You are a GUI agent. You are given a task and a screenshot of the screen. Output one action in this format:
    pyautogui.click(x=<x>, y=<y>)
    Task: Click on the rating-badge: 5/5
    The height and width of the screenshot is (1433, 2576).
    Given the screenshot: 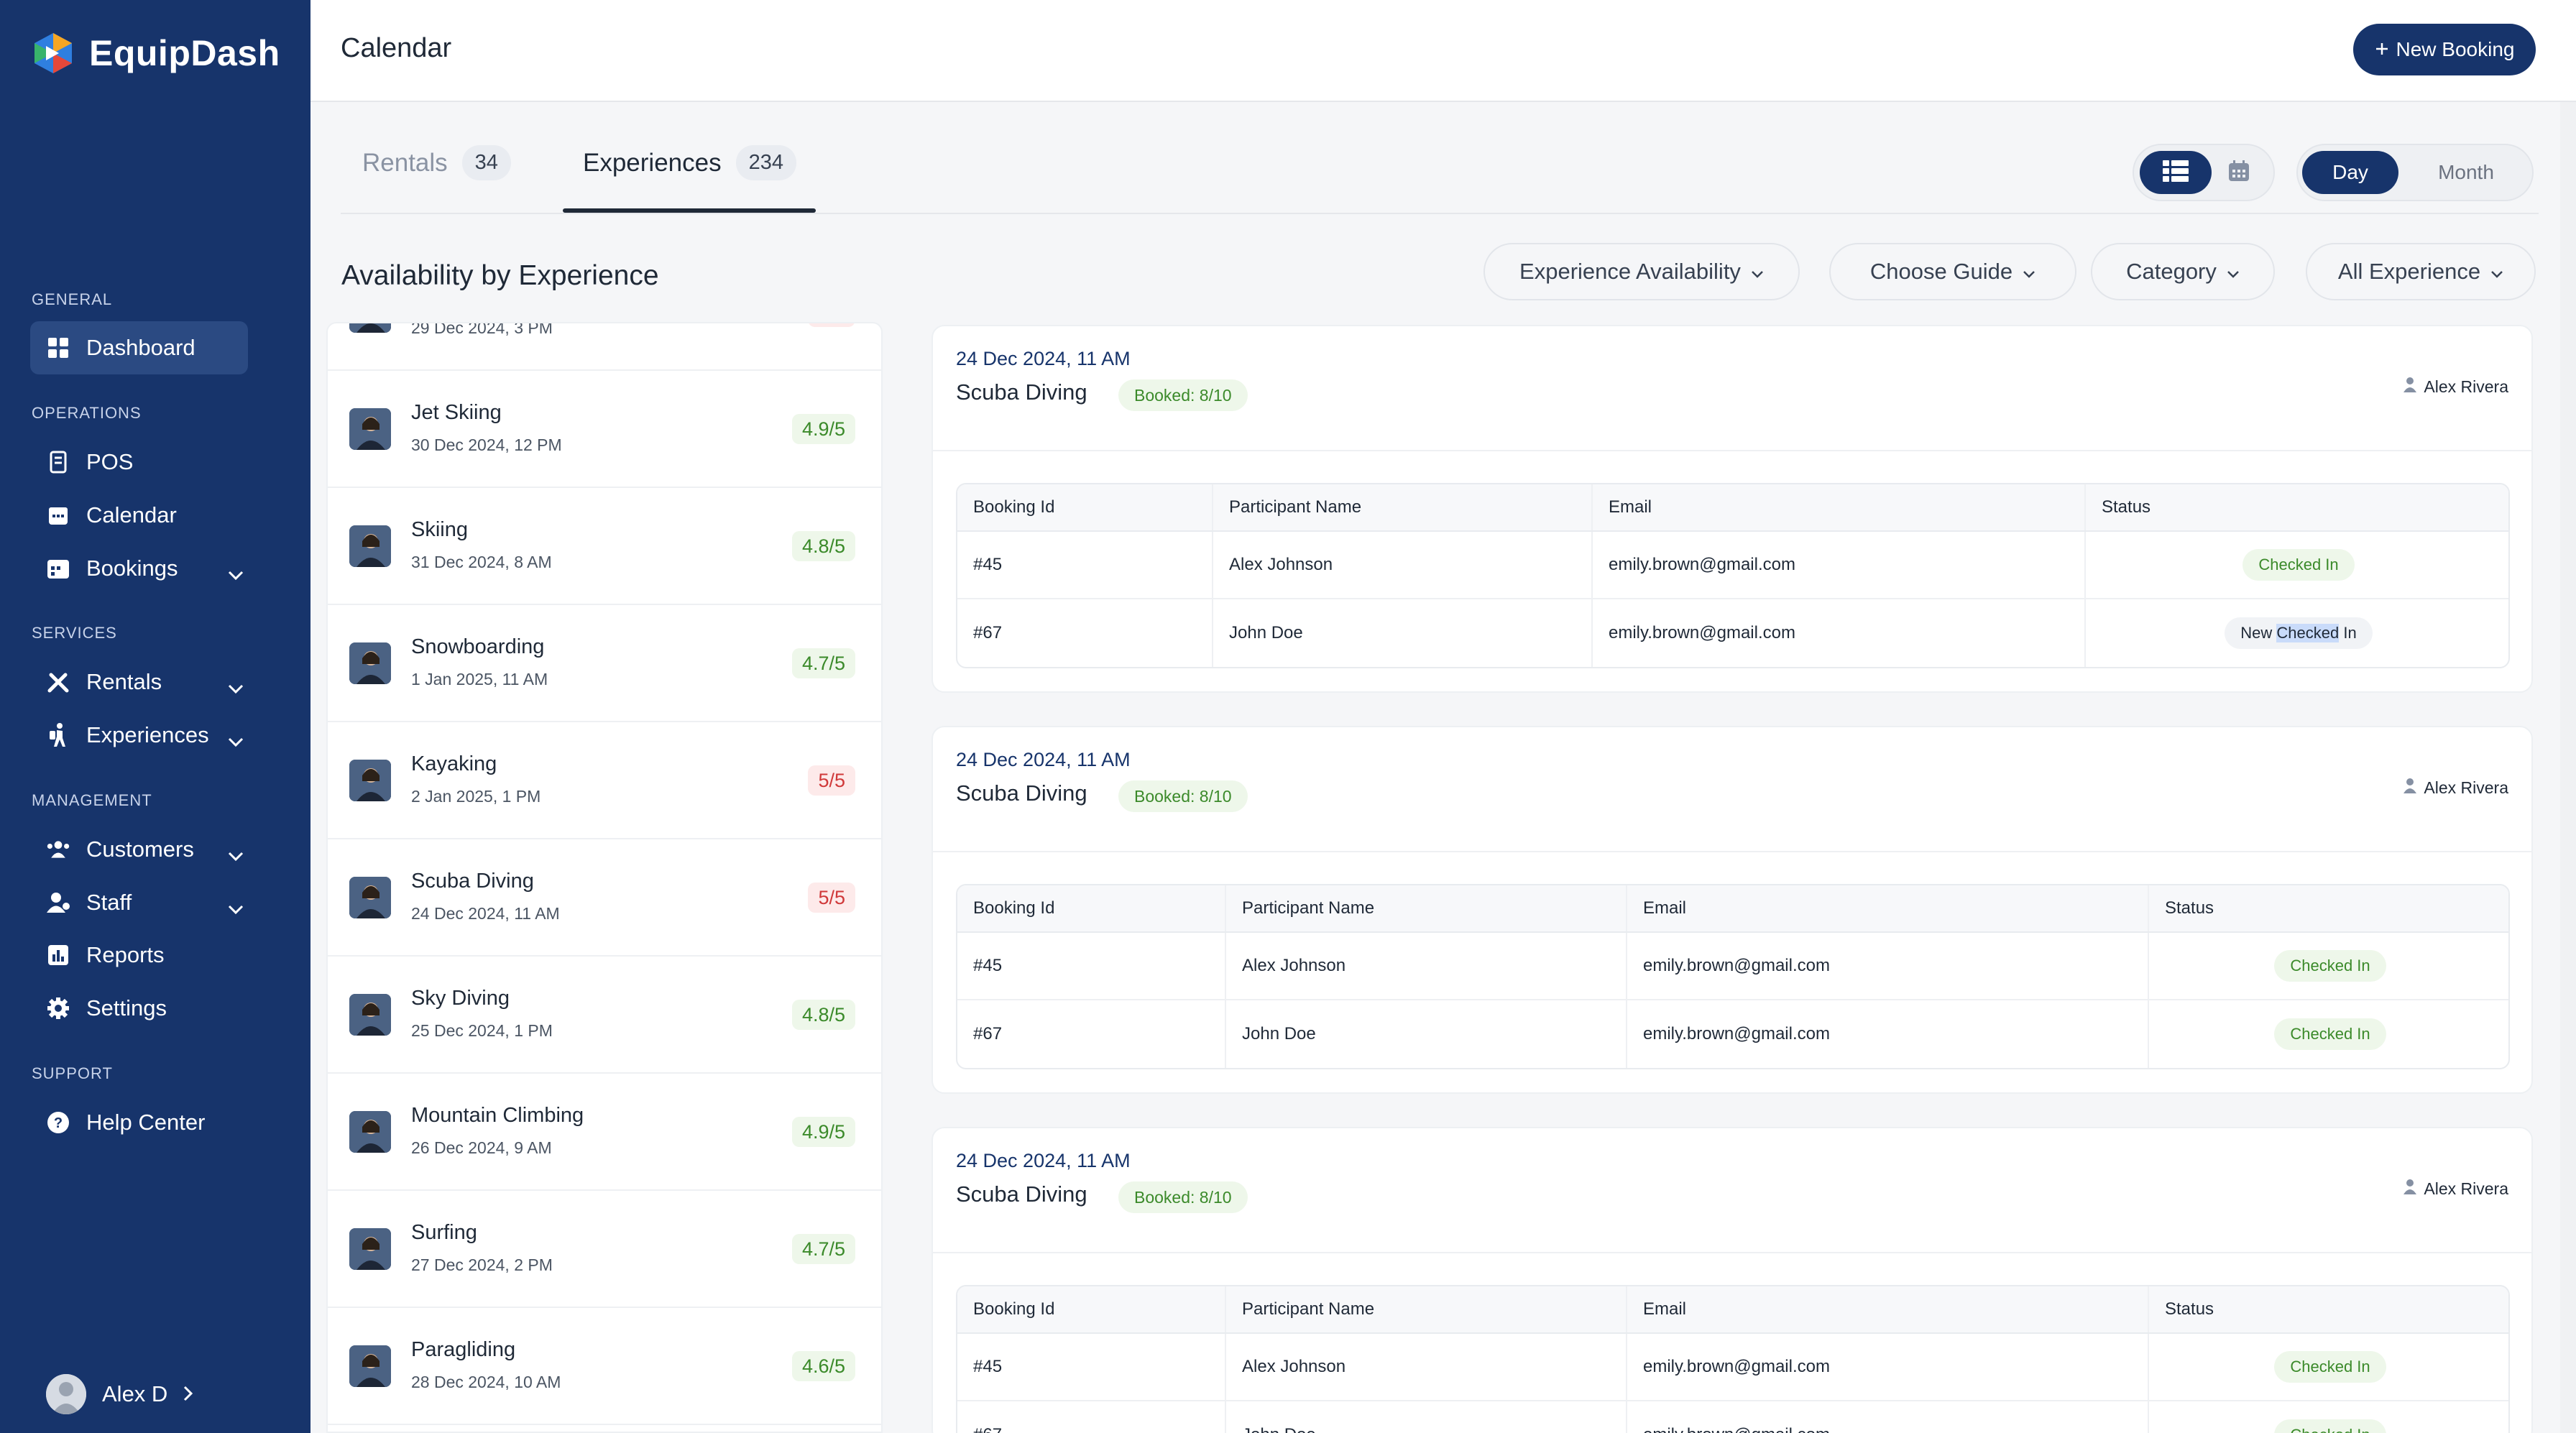 What is the action you would take?
    pyautogui.click(x=831, y=898)
    